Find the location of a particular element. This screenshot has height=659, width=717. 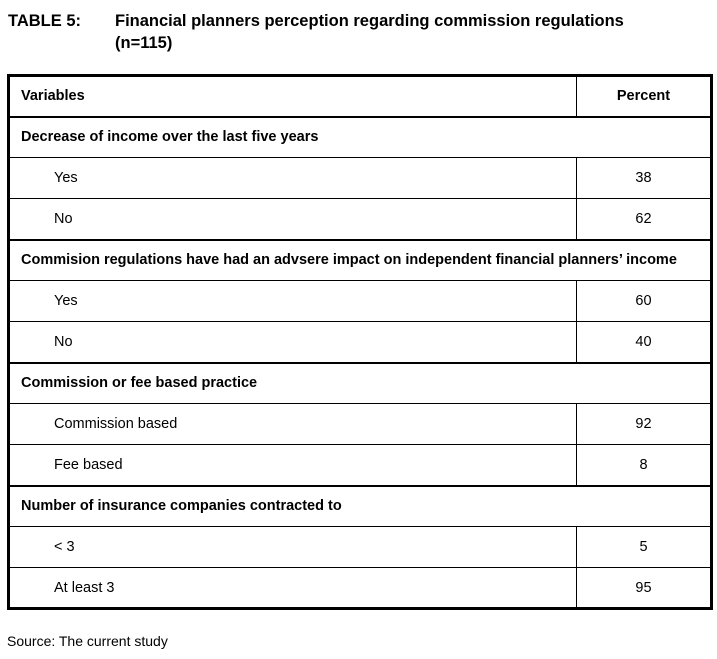

table-row: < 3 5 is located at coordinates (360, 547).